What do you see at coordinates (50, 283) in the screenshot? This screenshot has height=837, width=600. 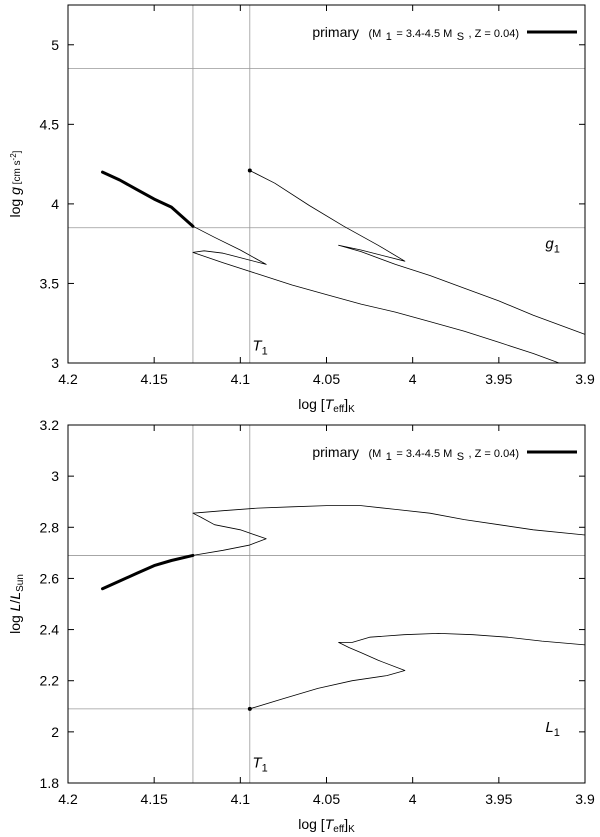 I see `y-tick-label: 3.5` at bounding box center [50, 283].